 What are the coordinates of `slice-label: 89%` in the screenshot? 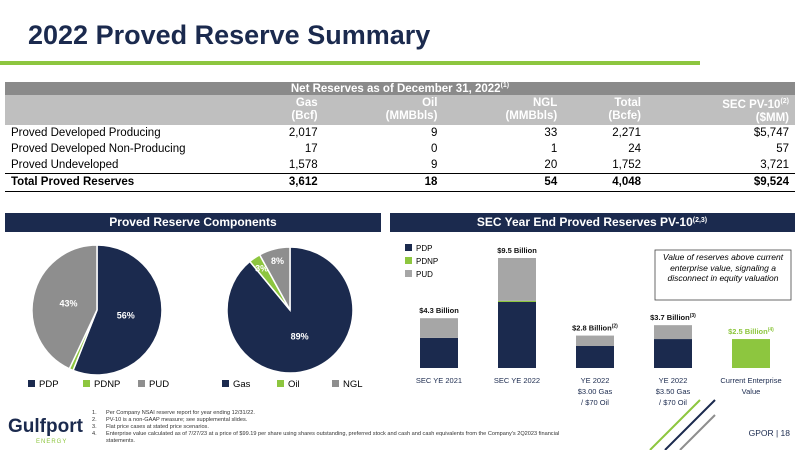 It's located at (300, 337).